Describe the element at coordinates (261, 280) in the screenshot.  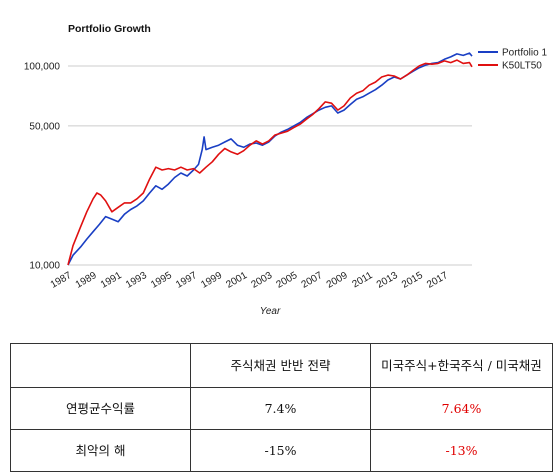
I see `x-tick-label: 2003` at that location.